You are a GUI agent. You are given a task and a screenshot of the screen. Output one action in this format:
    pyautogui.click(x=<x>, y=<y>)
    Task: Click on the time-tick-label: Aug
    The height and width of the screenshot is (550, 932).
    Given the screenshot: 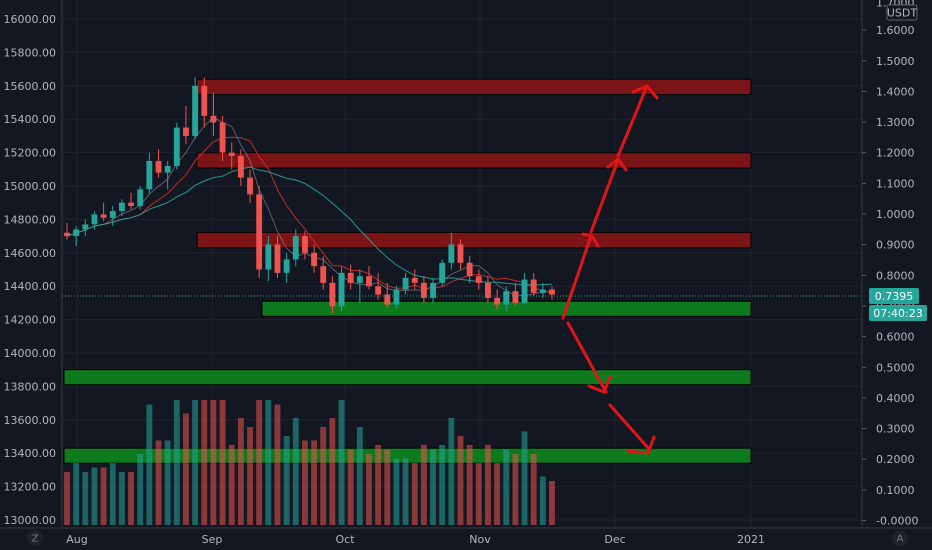 What is the action you would take?
    pyautogui.click(x=76, y=539)
    